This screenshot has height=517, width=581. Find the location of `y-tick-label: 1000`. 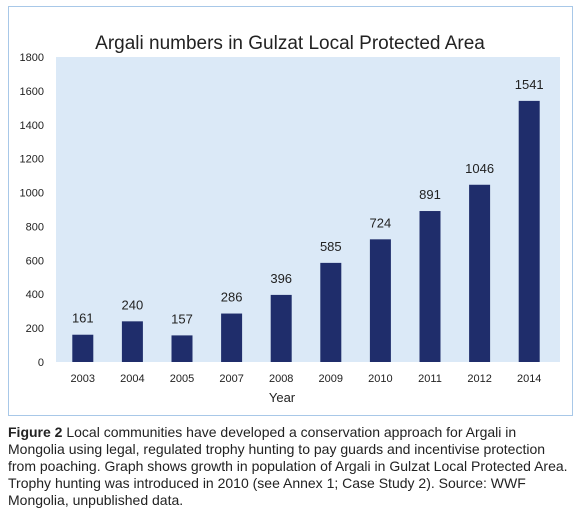

y-tick-label: 1000 is located at coordinates (32, 194).